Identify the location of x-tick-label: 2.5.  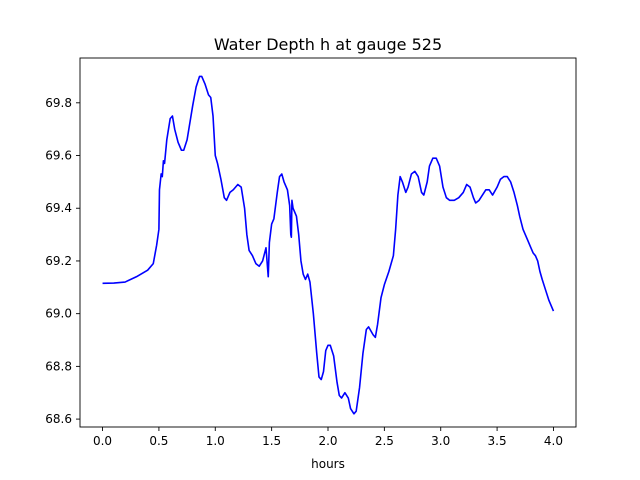
(384, 441).